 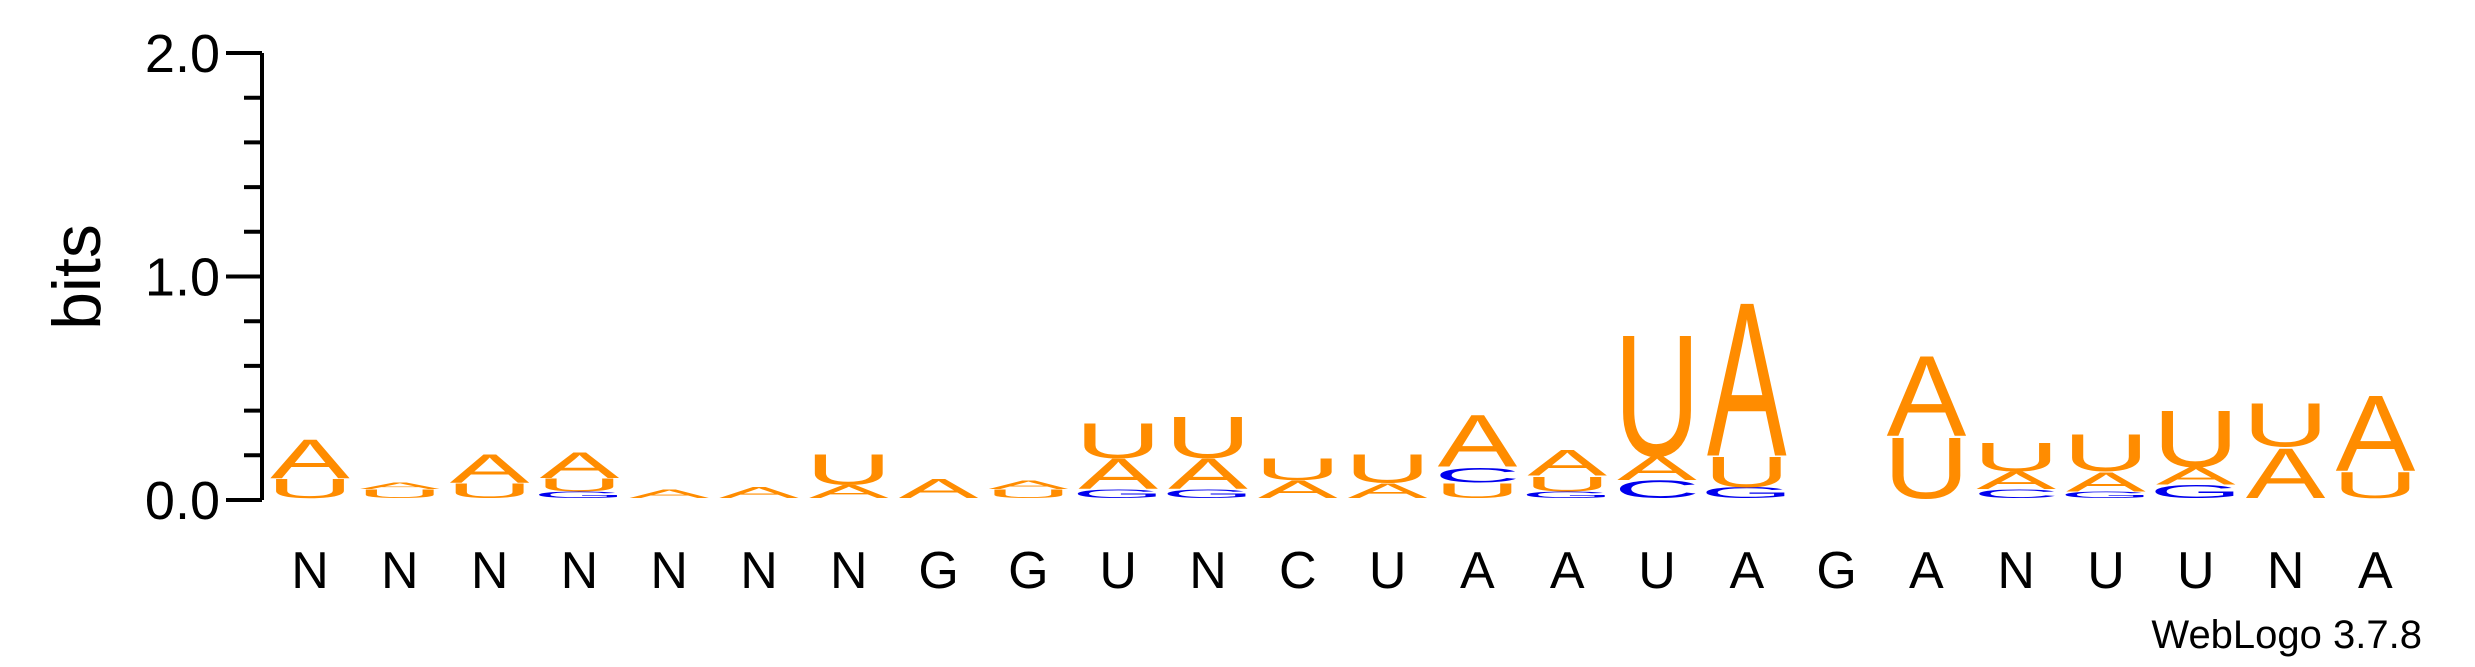 I want to click on logo-stack-7: AU, so click(x=849, y=474).